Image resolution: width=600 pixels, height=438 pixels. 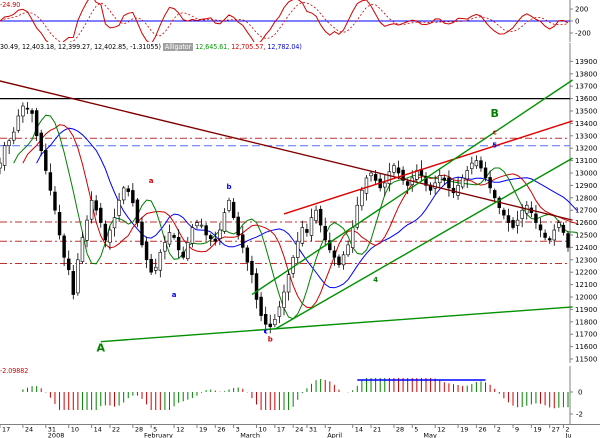 I want to click on histogram-tick-label: -2, so click(x=579, y=415).